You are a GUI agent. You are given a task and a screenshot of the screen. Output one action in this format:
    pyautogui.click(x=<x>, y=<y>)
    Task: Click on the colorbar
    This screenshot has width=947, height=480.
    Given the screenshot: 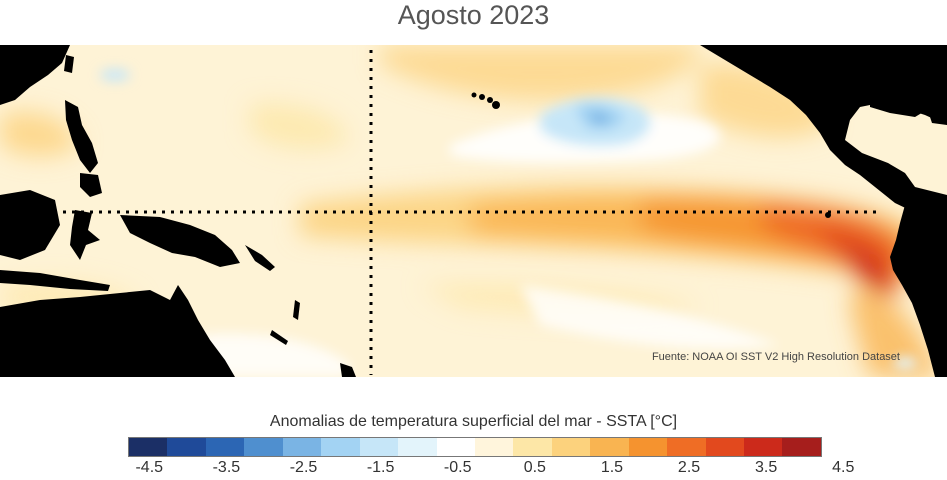 What is the action you would take?
    pyautogui.click(x=475, y=447)
    